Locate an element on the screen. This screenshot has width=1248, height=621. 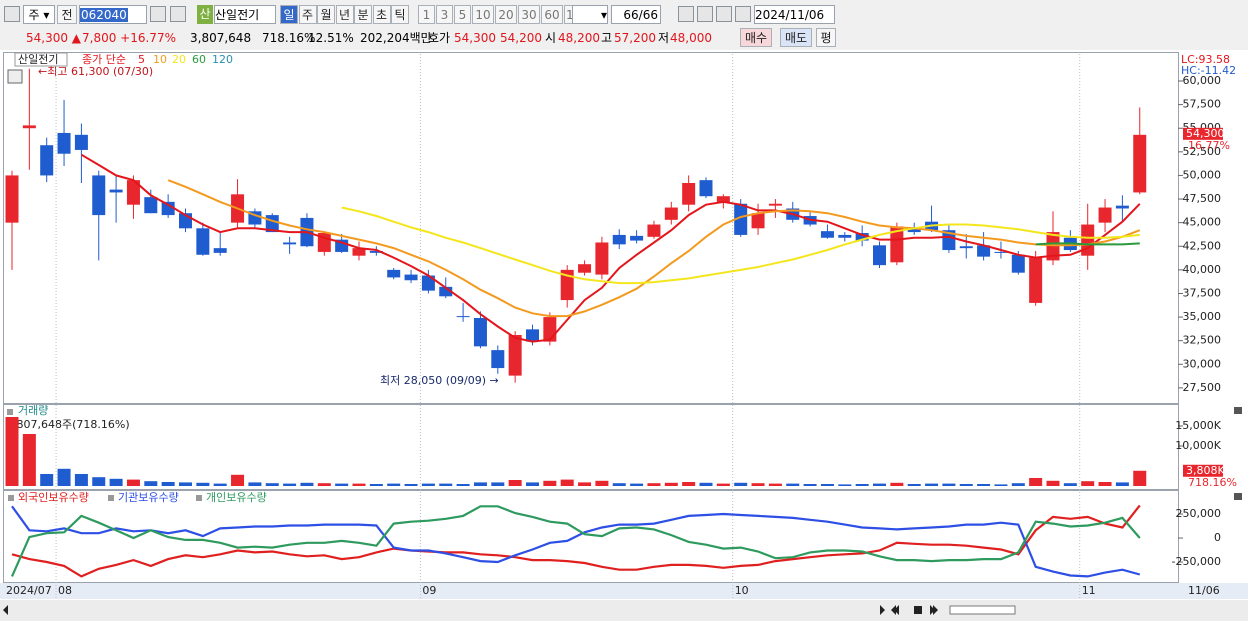
date-input: 2024/11/06 is located at coordinates (794, 14).